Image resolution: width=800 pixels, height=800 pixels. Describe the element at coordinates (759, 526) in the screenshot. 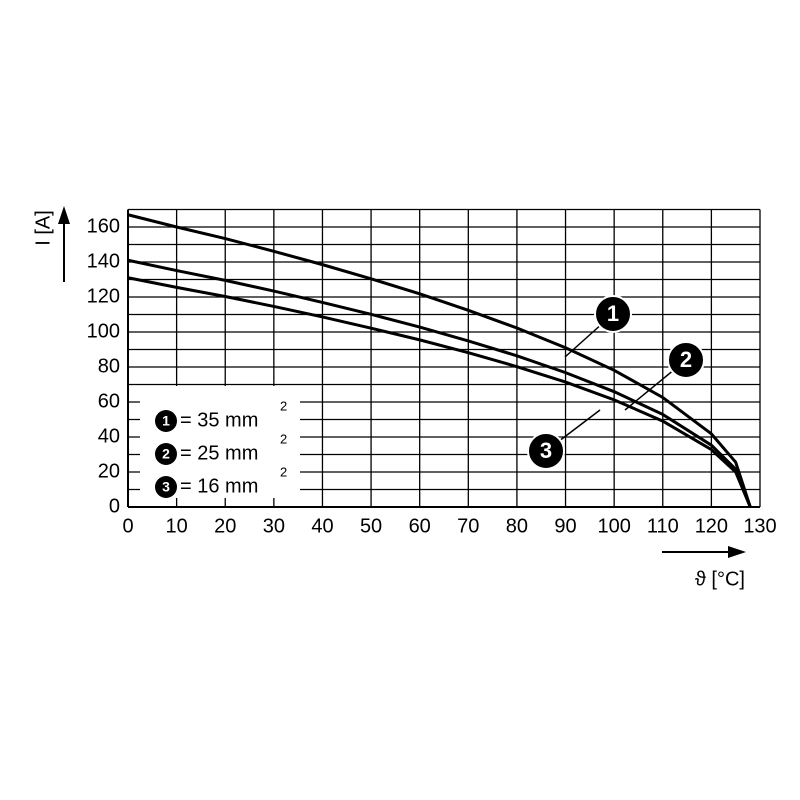

I see `x-tick-label: 130` at that location.